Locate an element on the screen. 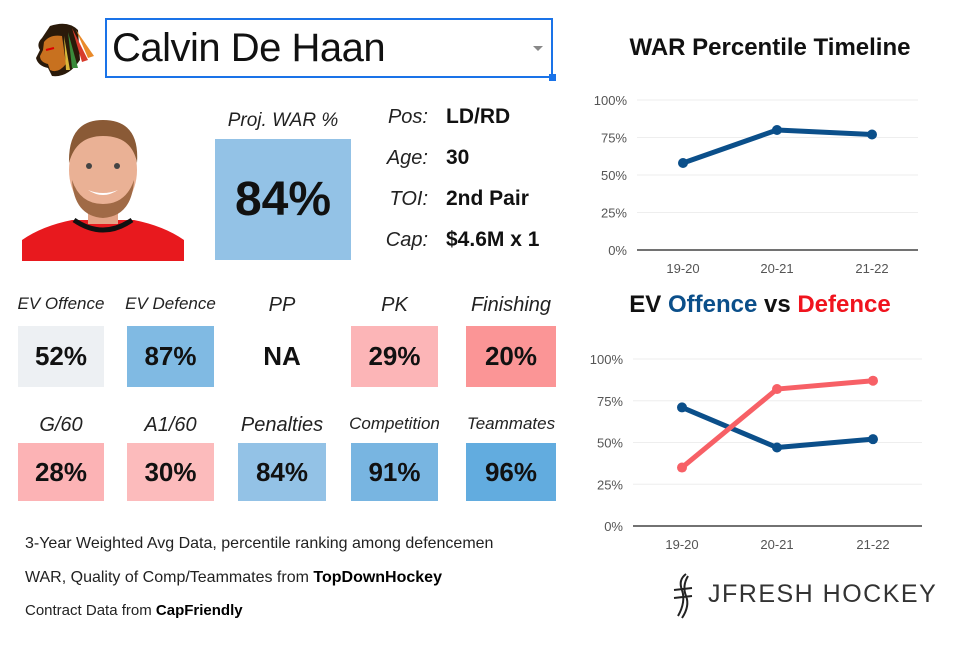  info-key: Pos: is located at coordinates (407, 117).